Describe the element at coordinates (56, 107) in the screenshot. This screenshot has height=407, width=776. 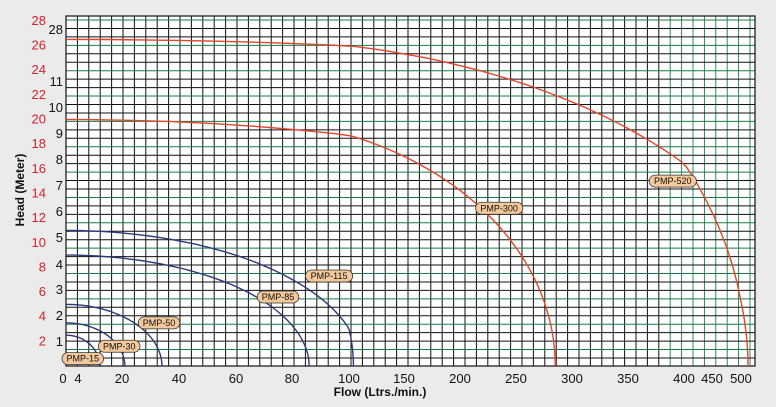
I see `y-tick-inner: 10` at that location.